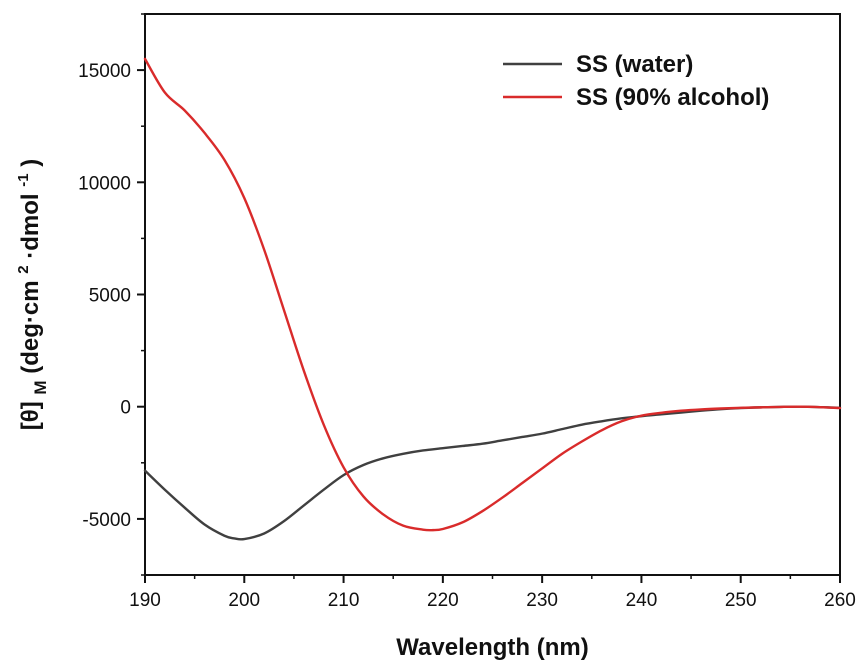 The image size is (865, 666). What do you see at coordinates (672, 97) in the screenshot?
I see `legend-label: SS (90% alcohol)` at bounding box center [672, 97].